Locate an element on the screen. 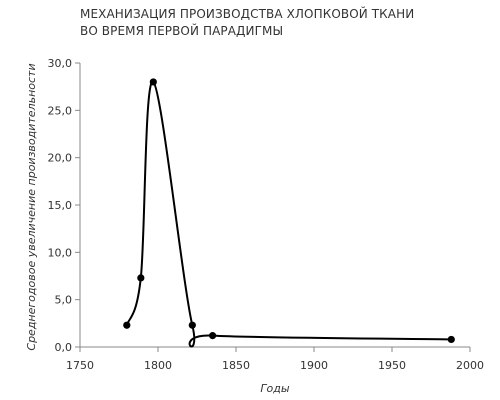  y-tick-label: 5,0 is located at coordinates (64, 300).